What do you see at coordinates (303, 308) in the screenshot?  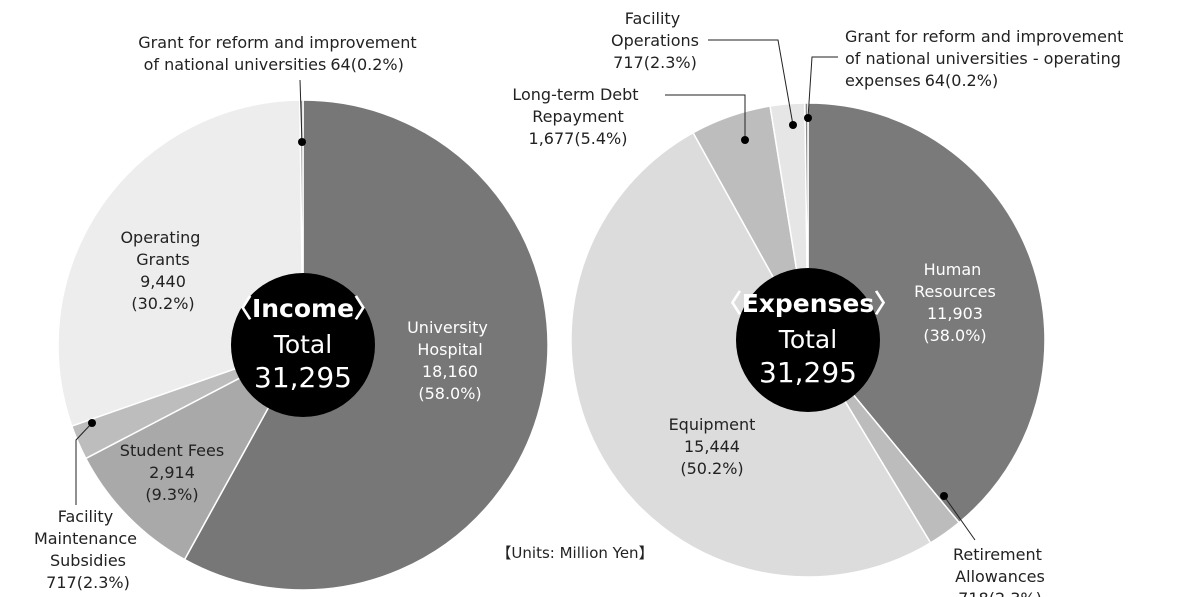 I see `center-title: 〈Income〉` at bounding box center [303, 308].